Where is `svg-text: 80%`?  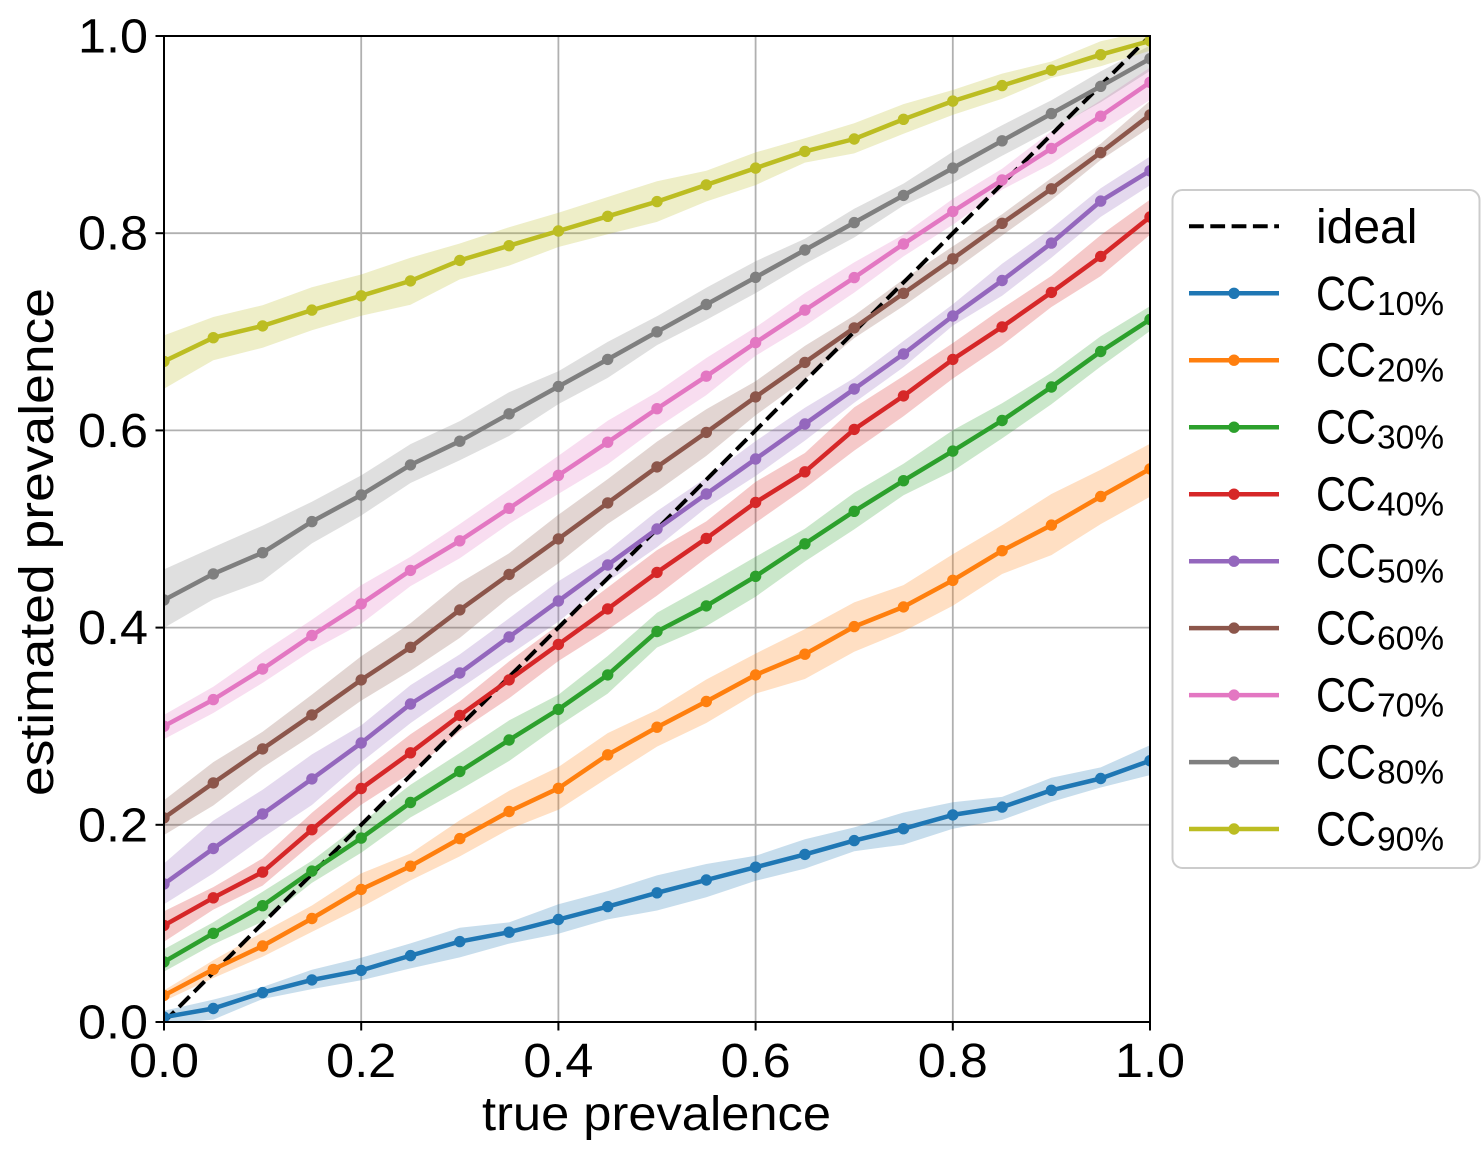
svg-text: 80% is located at coordinates (1410, 773).